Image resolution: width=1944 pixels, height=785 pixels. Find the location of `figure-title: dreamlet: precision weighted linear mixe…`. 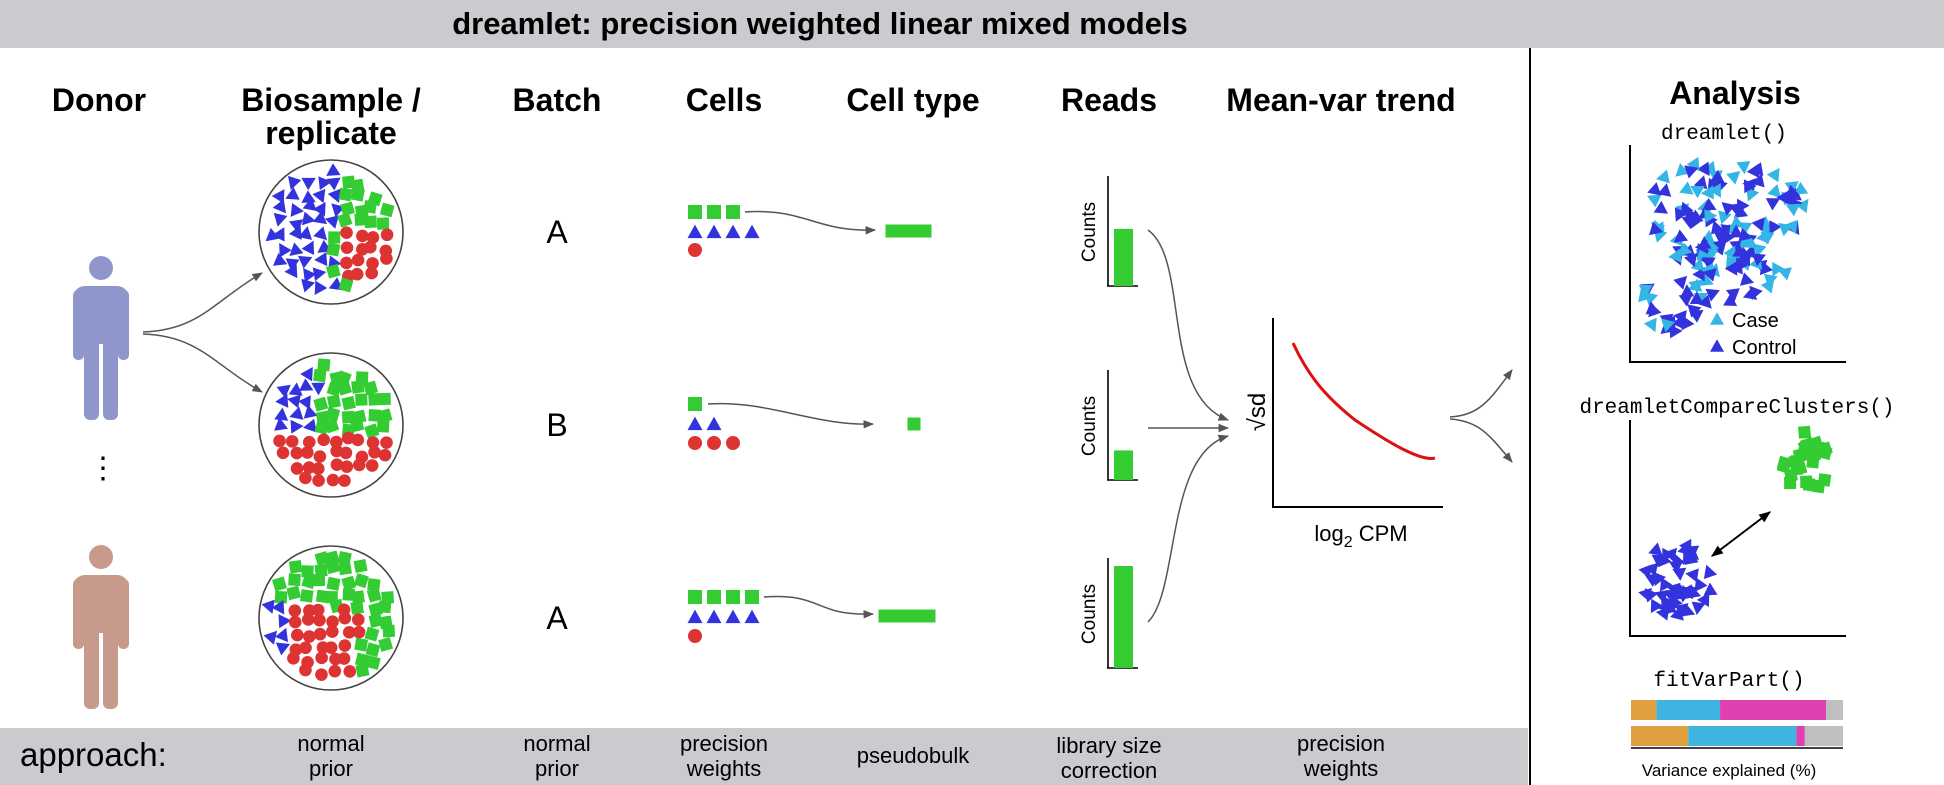

figure-title: dreamlet: precision weighted linear mixe… is located at coordinates (820, 23).